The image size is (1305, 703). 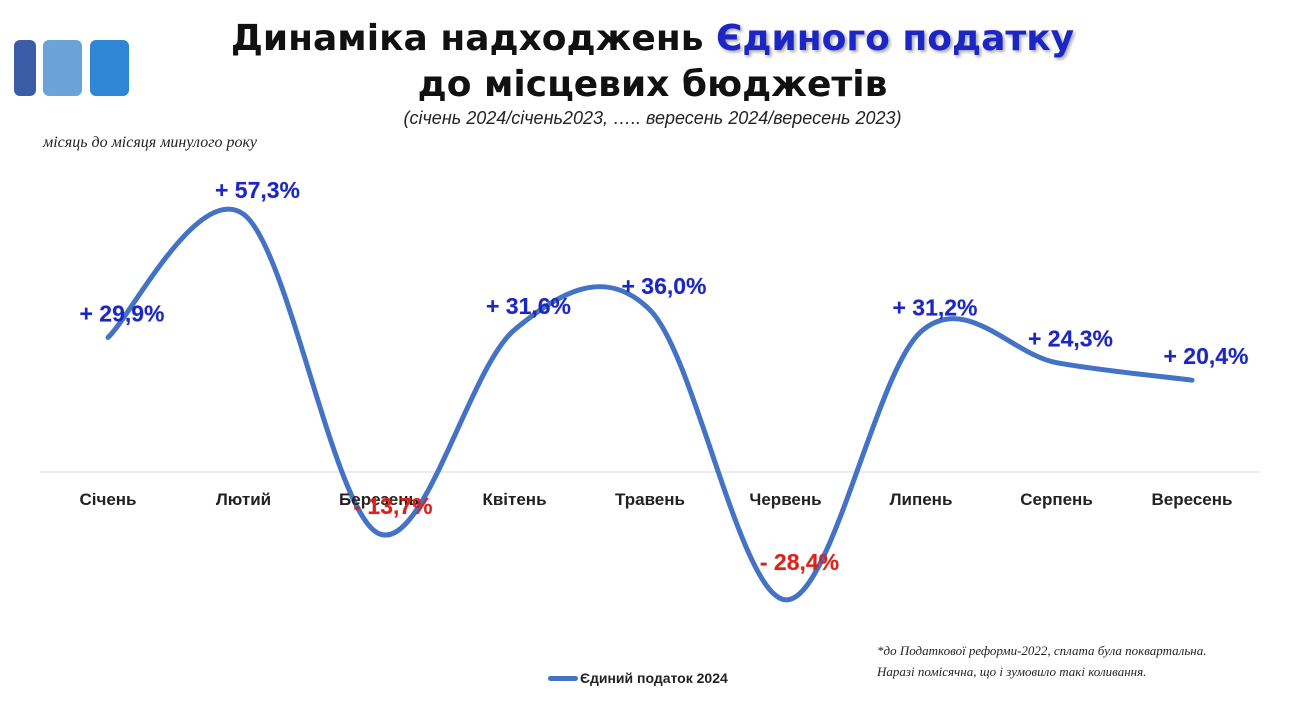 What do you see at coordinates (663, 286) in the screenshot?
I see `data-label: + 36,0%` at bounding box center [663, 286].